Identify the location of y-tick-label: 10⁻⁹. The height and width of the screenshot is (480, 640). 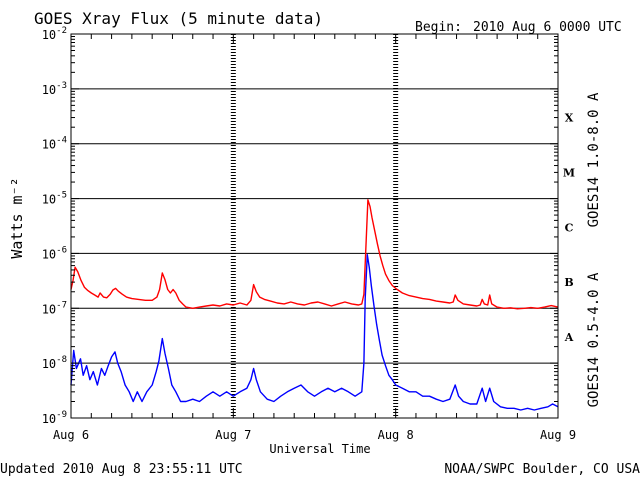
(54, 418).